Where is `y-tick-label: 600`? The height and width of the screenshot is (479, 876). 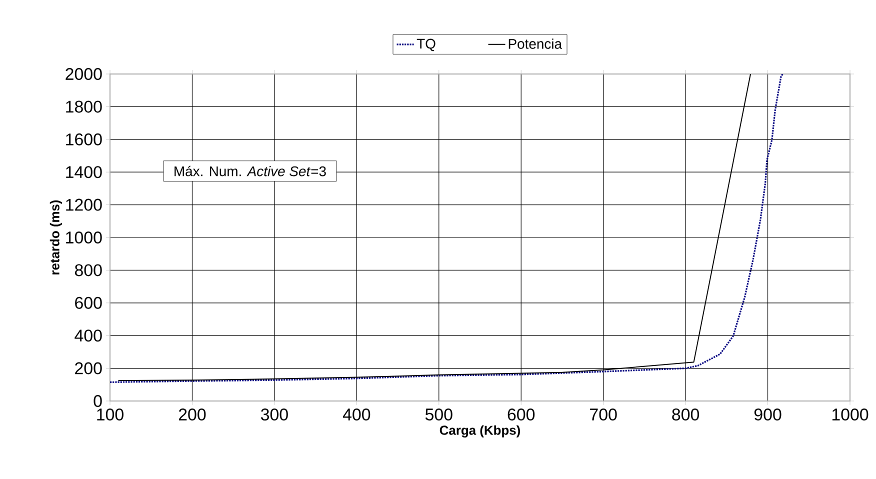
y-tick-label: 600 is located at coordinates (88, 302).